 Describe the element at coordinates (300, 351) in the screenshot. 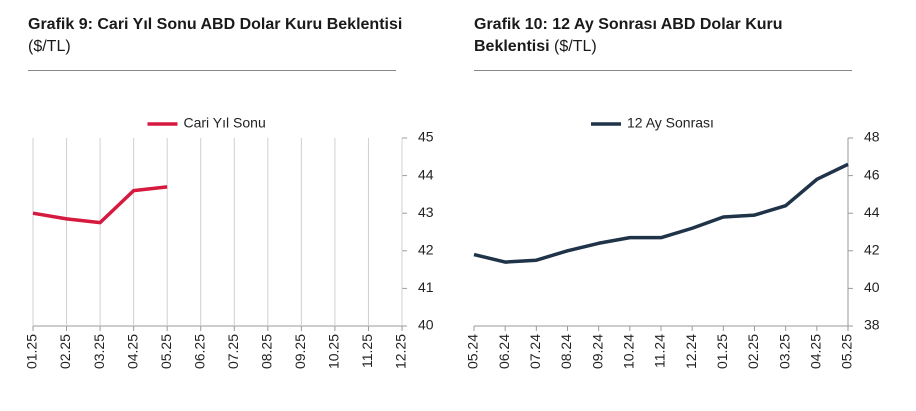

I see `x-tick-label: 09.25` at that location.